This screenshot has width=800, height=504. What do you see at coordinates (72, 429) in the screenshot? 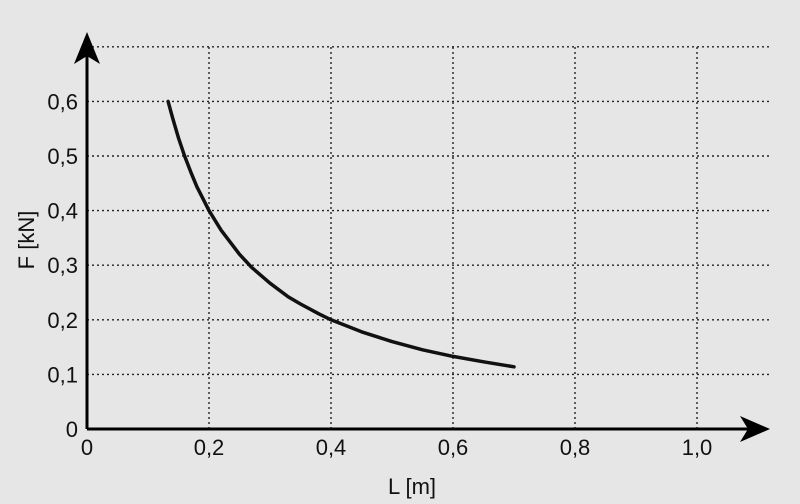
I see `y-tick-label-origin: 0` at bounding box center [72, 429].